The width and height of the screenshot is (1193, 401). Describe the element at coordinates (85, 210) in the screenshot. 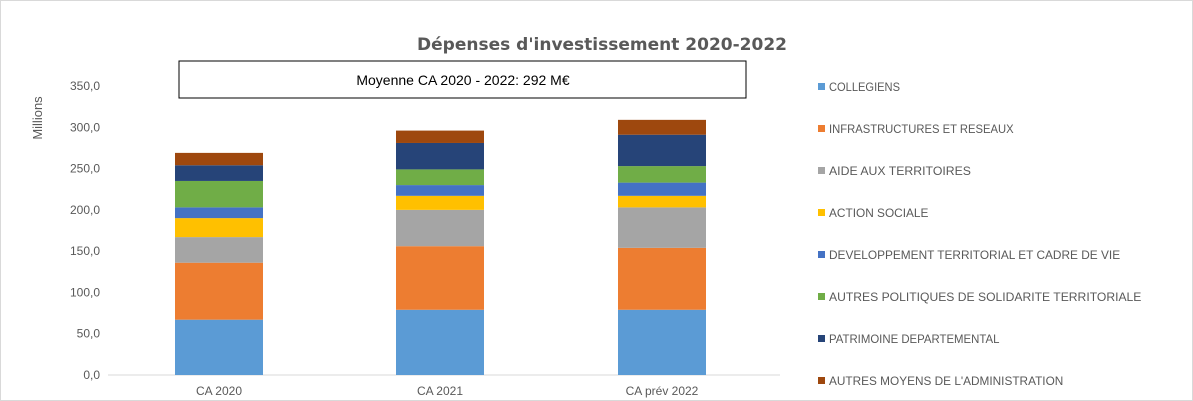

I see `y-tick-label: 200,0` at that location.